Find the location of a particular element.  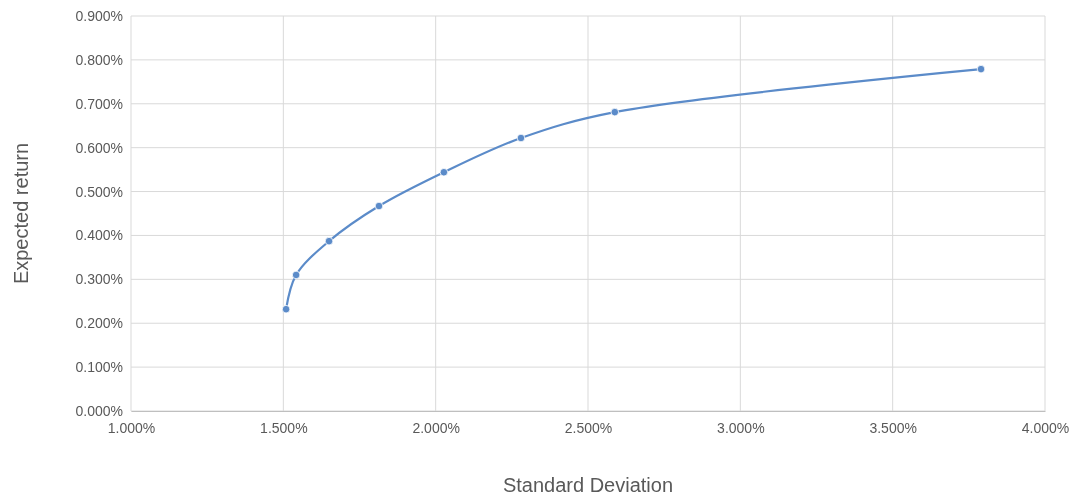

y-tick-label: 0.700% is located at coordinates (99, 103).